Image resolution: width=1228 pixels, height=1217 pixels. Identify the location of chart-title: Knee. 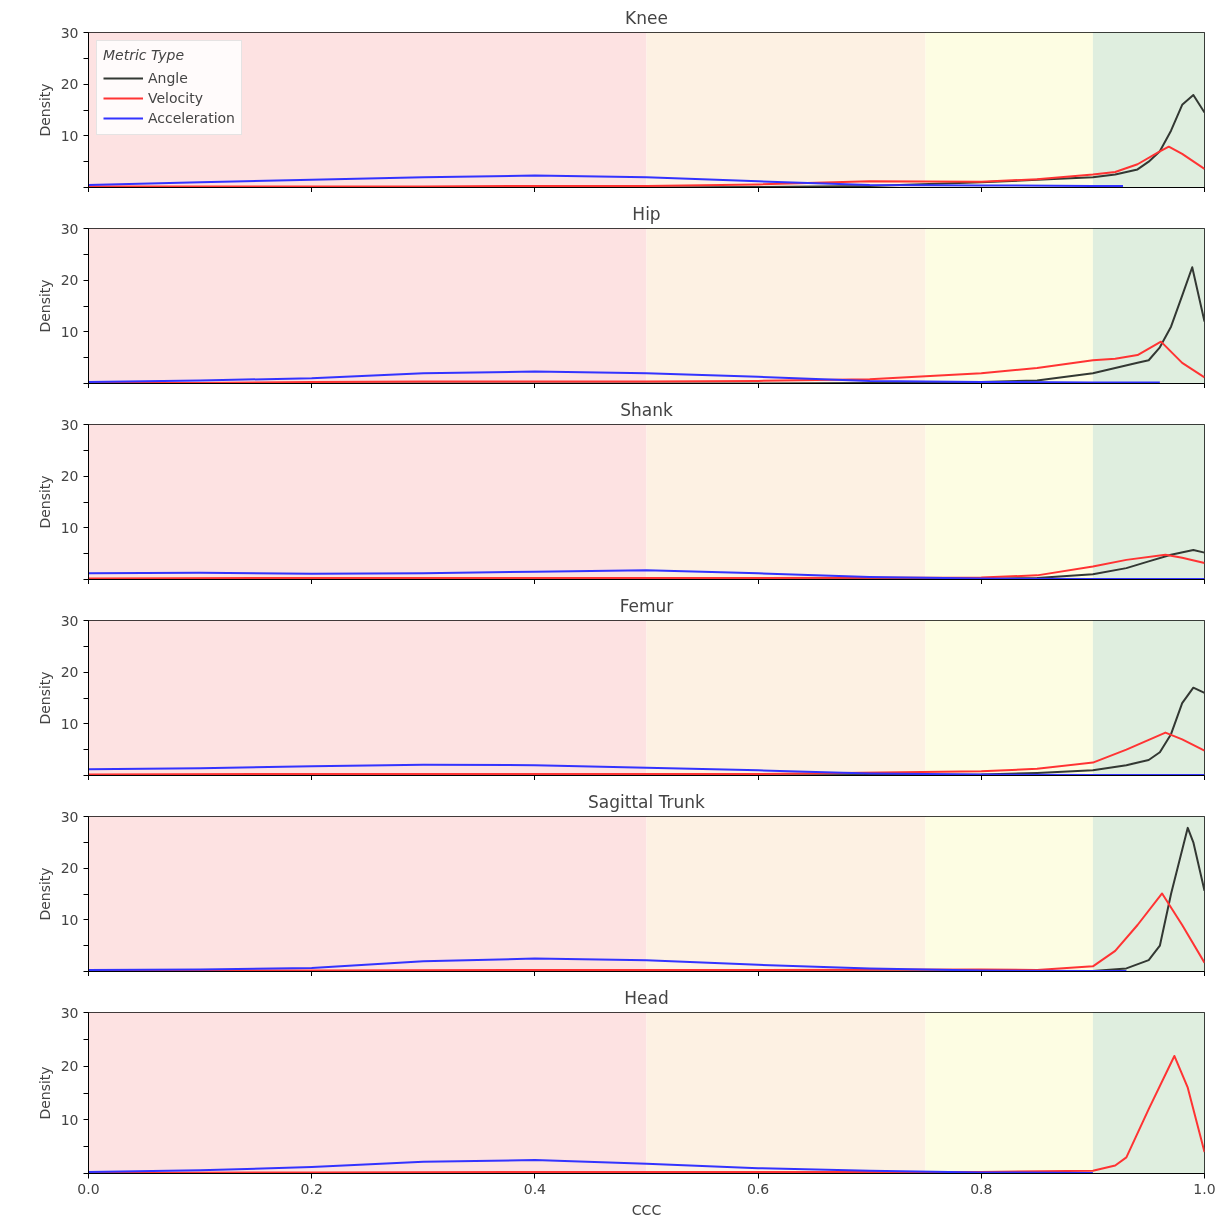
(646, 17).